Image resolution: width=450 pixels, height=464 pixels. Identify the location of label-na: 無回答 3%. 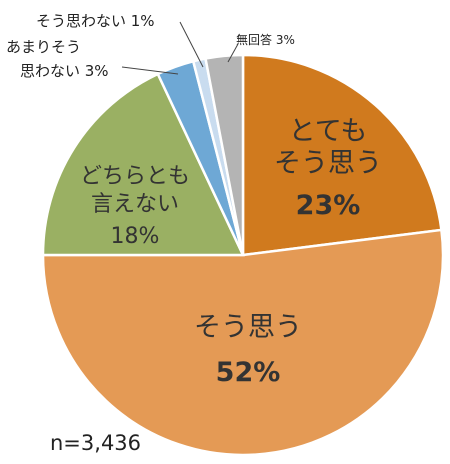
(265, 39).